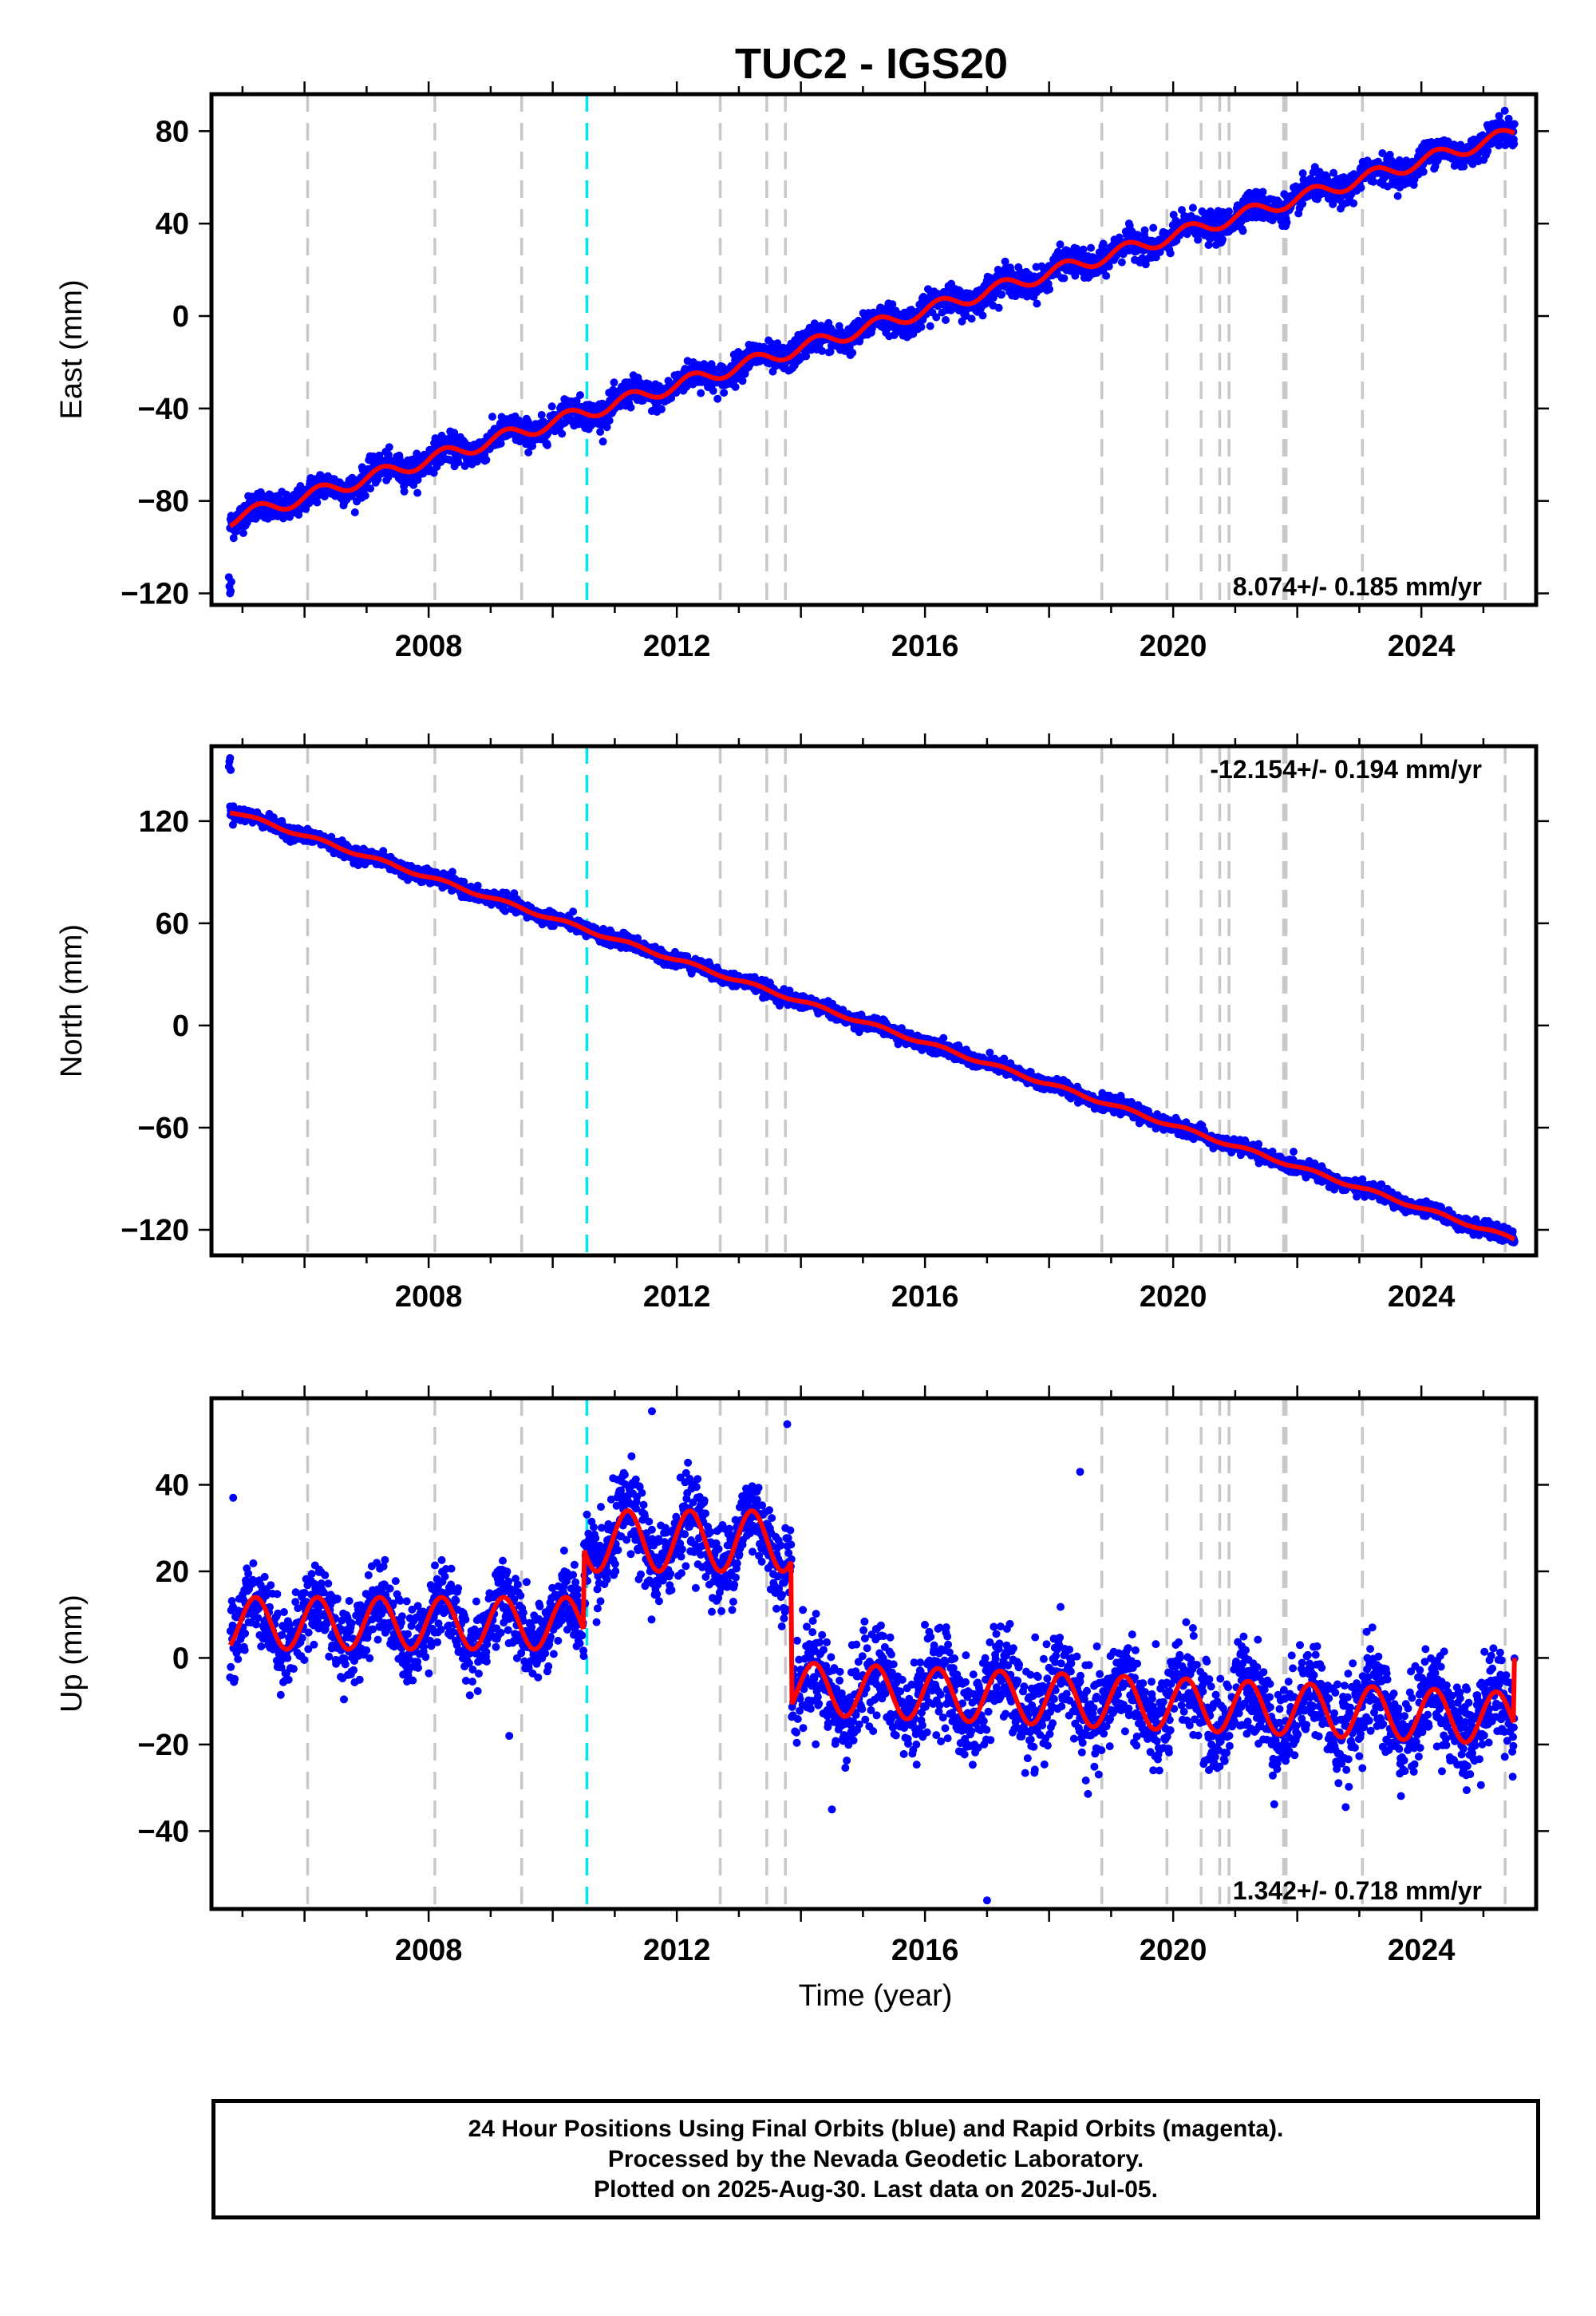 This screenshot has width=1596, height=2316. What do you see at coordinates (172, 131) in the screenshot?
I see `y-tick-label: 80` at bounding box center [172, 131].